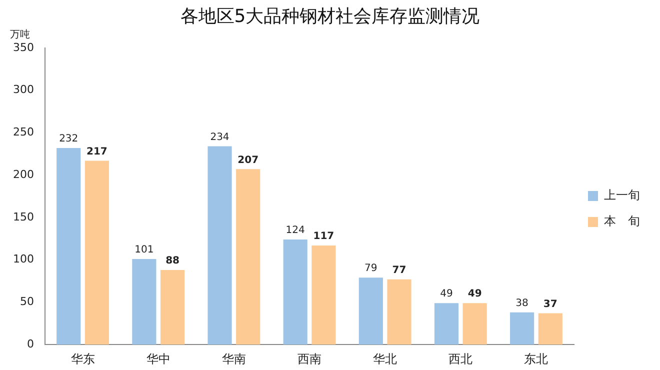 Image resolution: width=660 pixels, height=370 pixels. Describe the element at coordinates (23, 259) in the screenshot. I see `y-tick-label: 100` at that location.